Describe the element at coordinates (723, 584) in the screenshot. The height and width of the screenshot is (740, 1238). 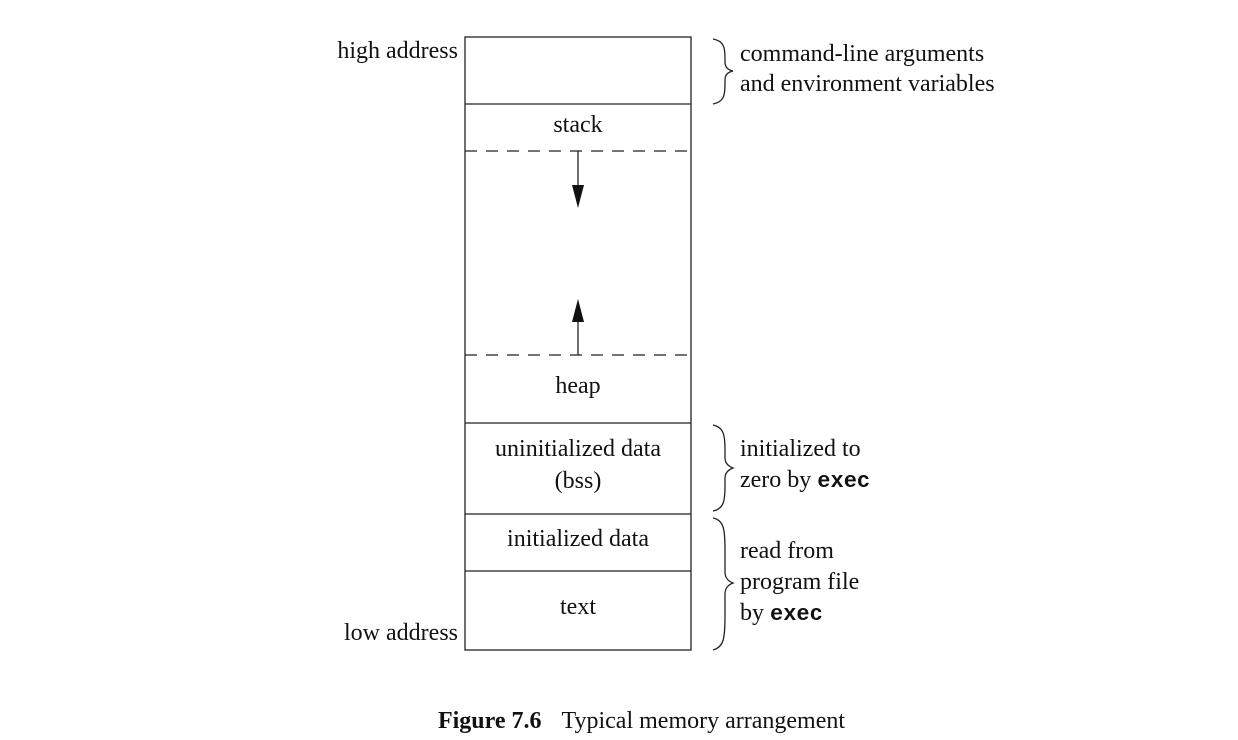
I see `read-from-file-brace` at that location.